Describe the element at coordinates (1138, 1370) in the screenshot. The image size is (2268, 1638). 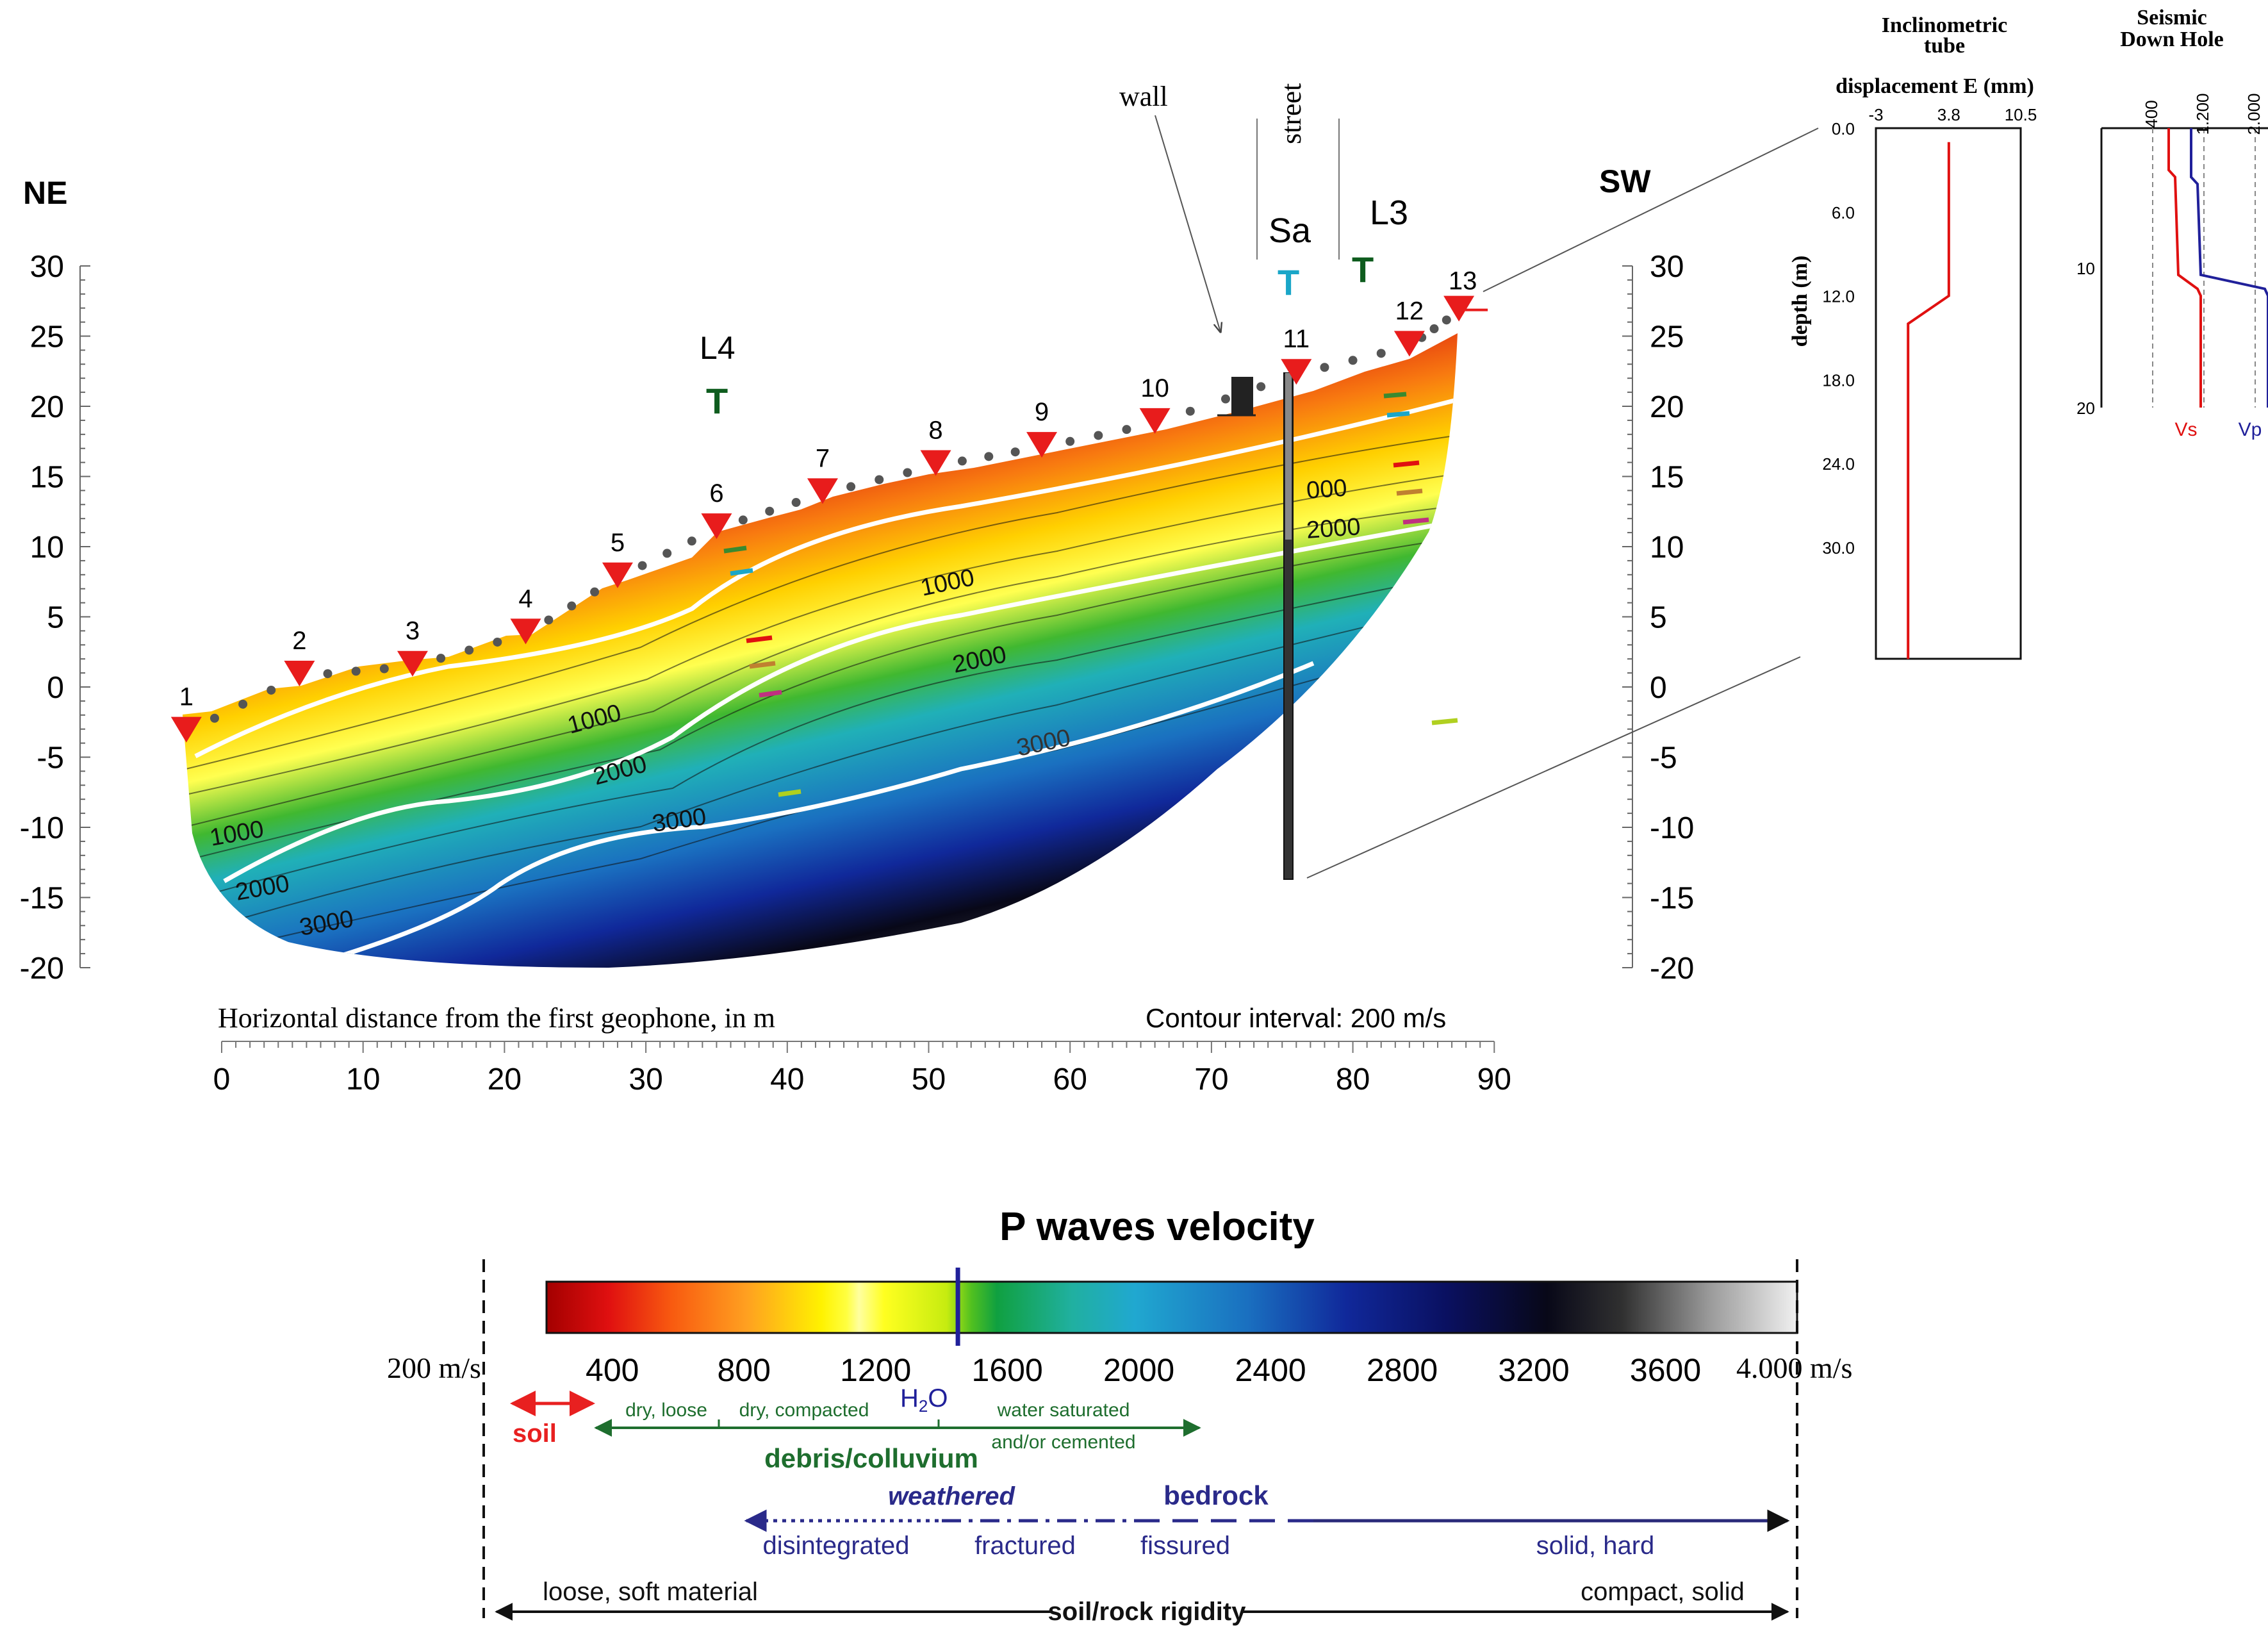
I see `legend-tick-label: 2000` at that location.